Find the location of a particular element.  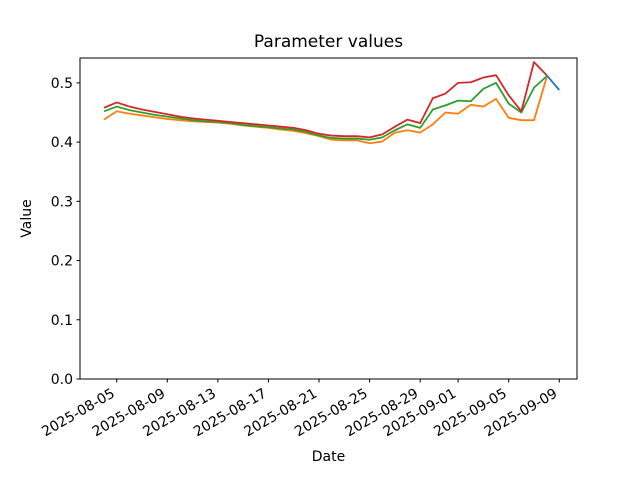

series-line-red is located at coordinates (325, 100).